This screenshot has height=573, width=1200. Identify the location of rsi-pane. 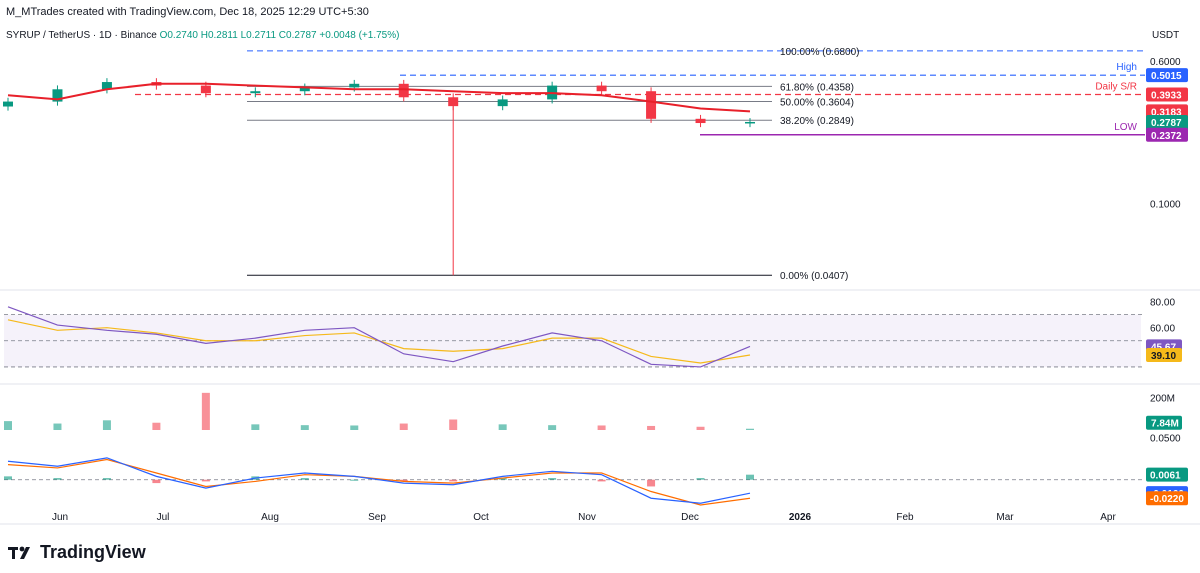
(574, 337).